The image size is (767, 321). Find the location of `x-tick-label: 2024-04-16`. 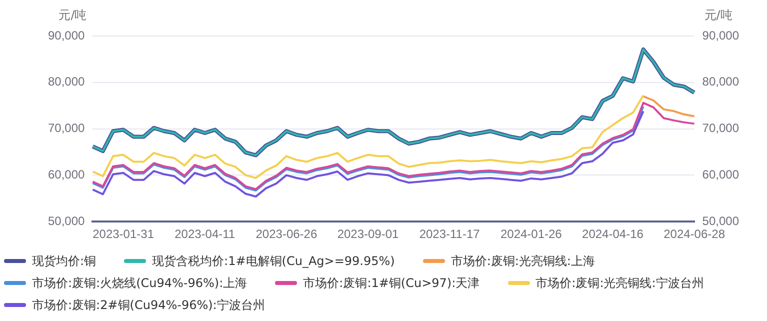

x-tick-label: 2024-04-16 is located at coordinates (613, 234).